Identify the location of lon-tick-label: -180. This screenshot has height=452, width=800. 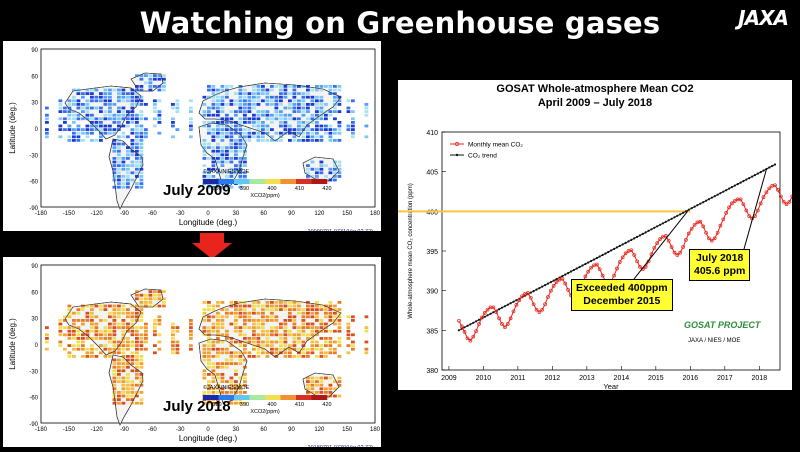
(41, 430).